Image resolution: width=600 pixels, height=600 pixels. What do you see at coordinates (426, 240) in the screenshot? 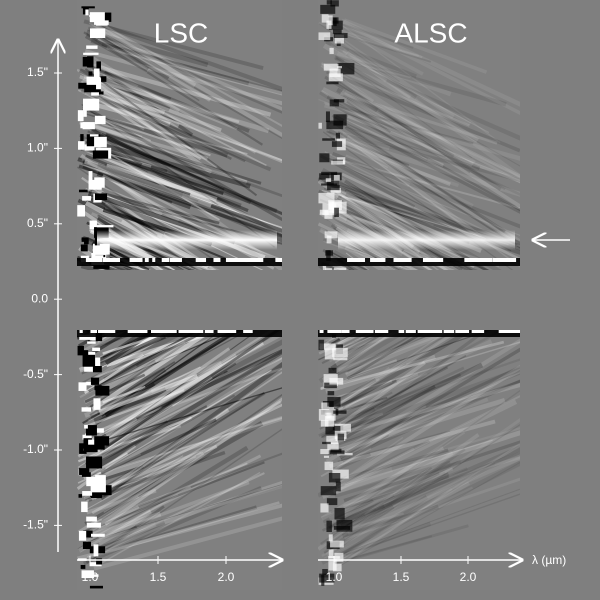
I see `bright-band` at bounding box center [426, 240].